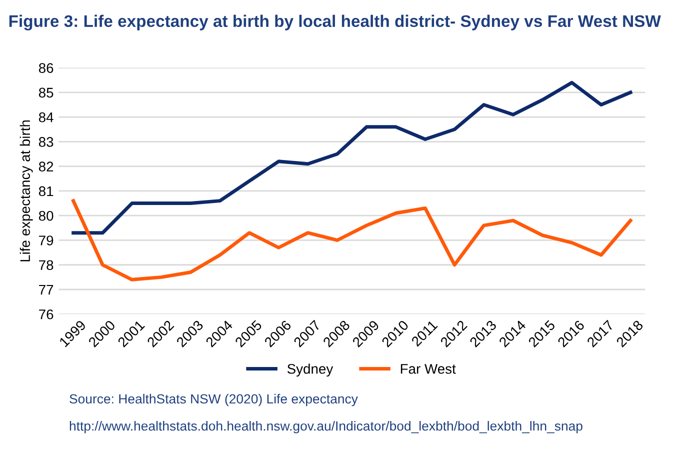  I want to click on y-tick-label: 80, so click(46, 215).